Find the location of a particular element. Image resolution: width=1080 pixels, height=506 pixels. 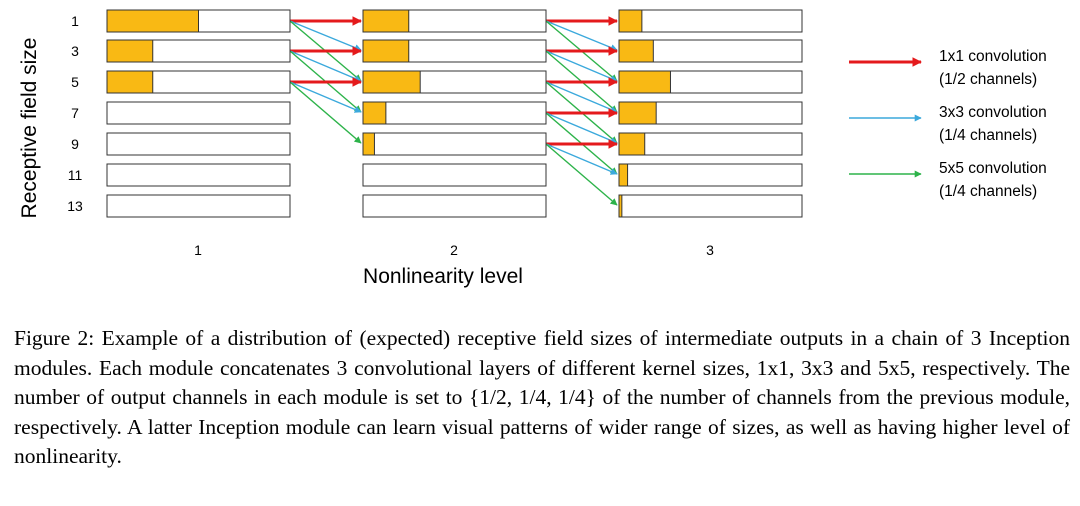

row-label: 1 is located at coordinates (75, 21).